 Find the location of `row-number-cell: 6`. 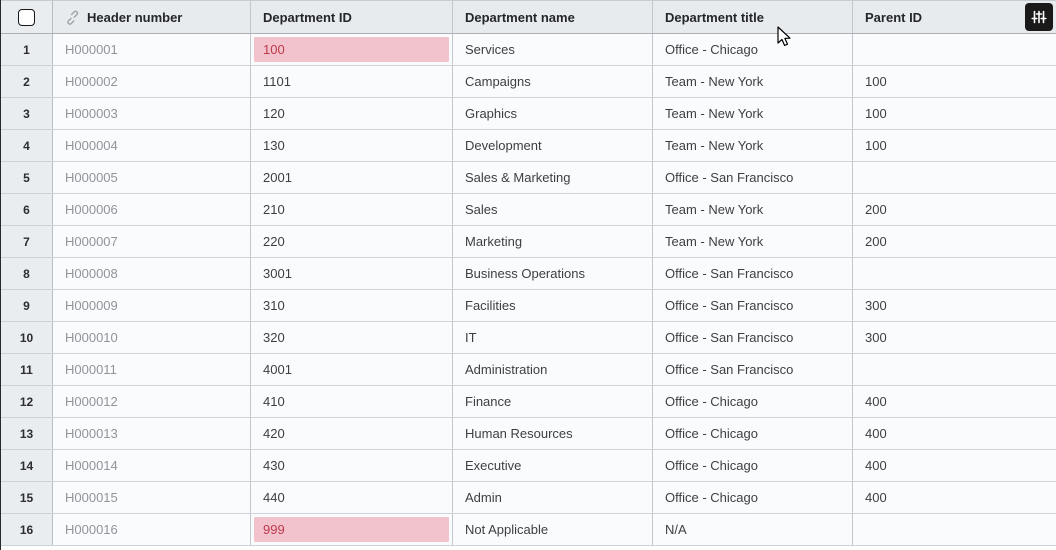

row-number-cell: 6 is located at coordinates (27, 209).